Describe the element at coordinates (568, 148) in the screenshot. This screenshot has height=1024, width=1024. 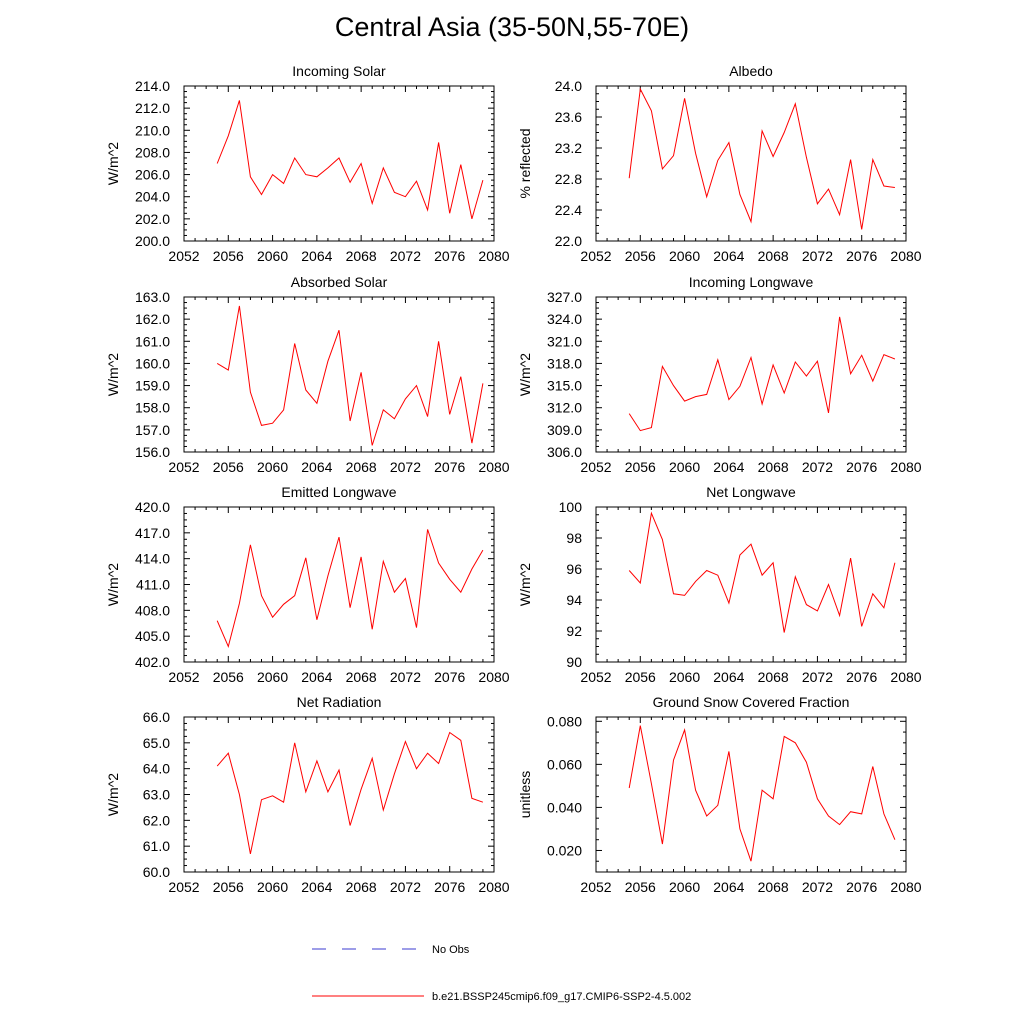
I see `y-tick-label: 23.2` at that location.